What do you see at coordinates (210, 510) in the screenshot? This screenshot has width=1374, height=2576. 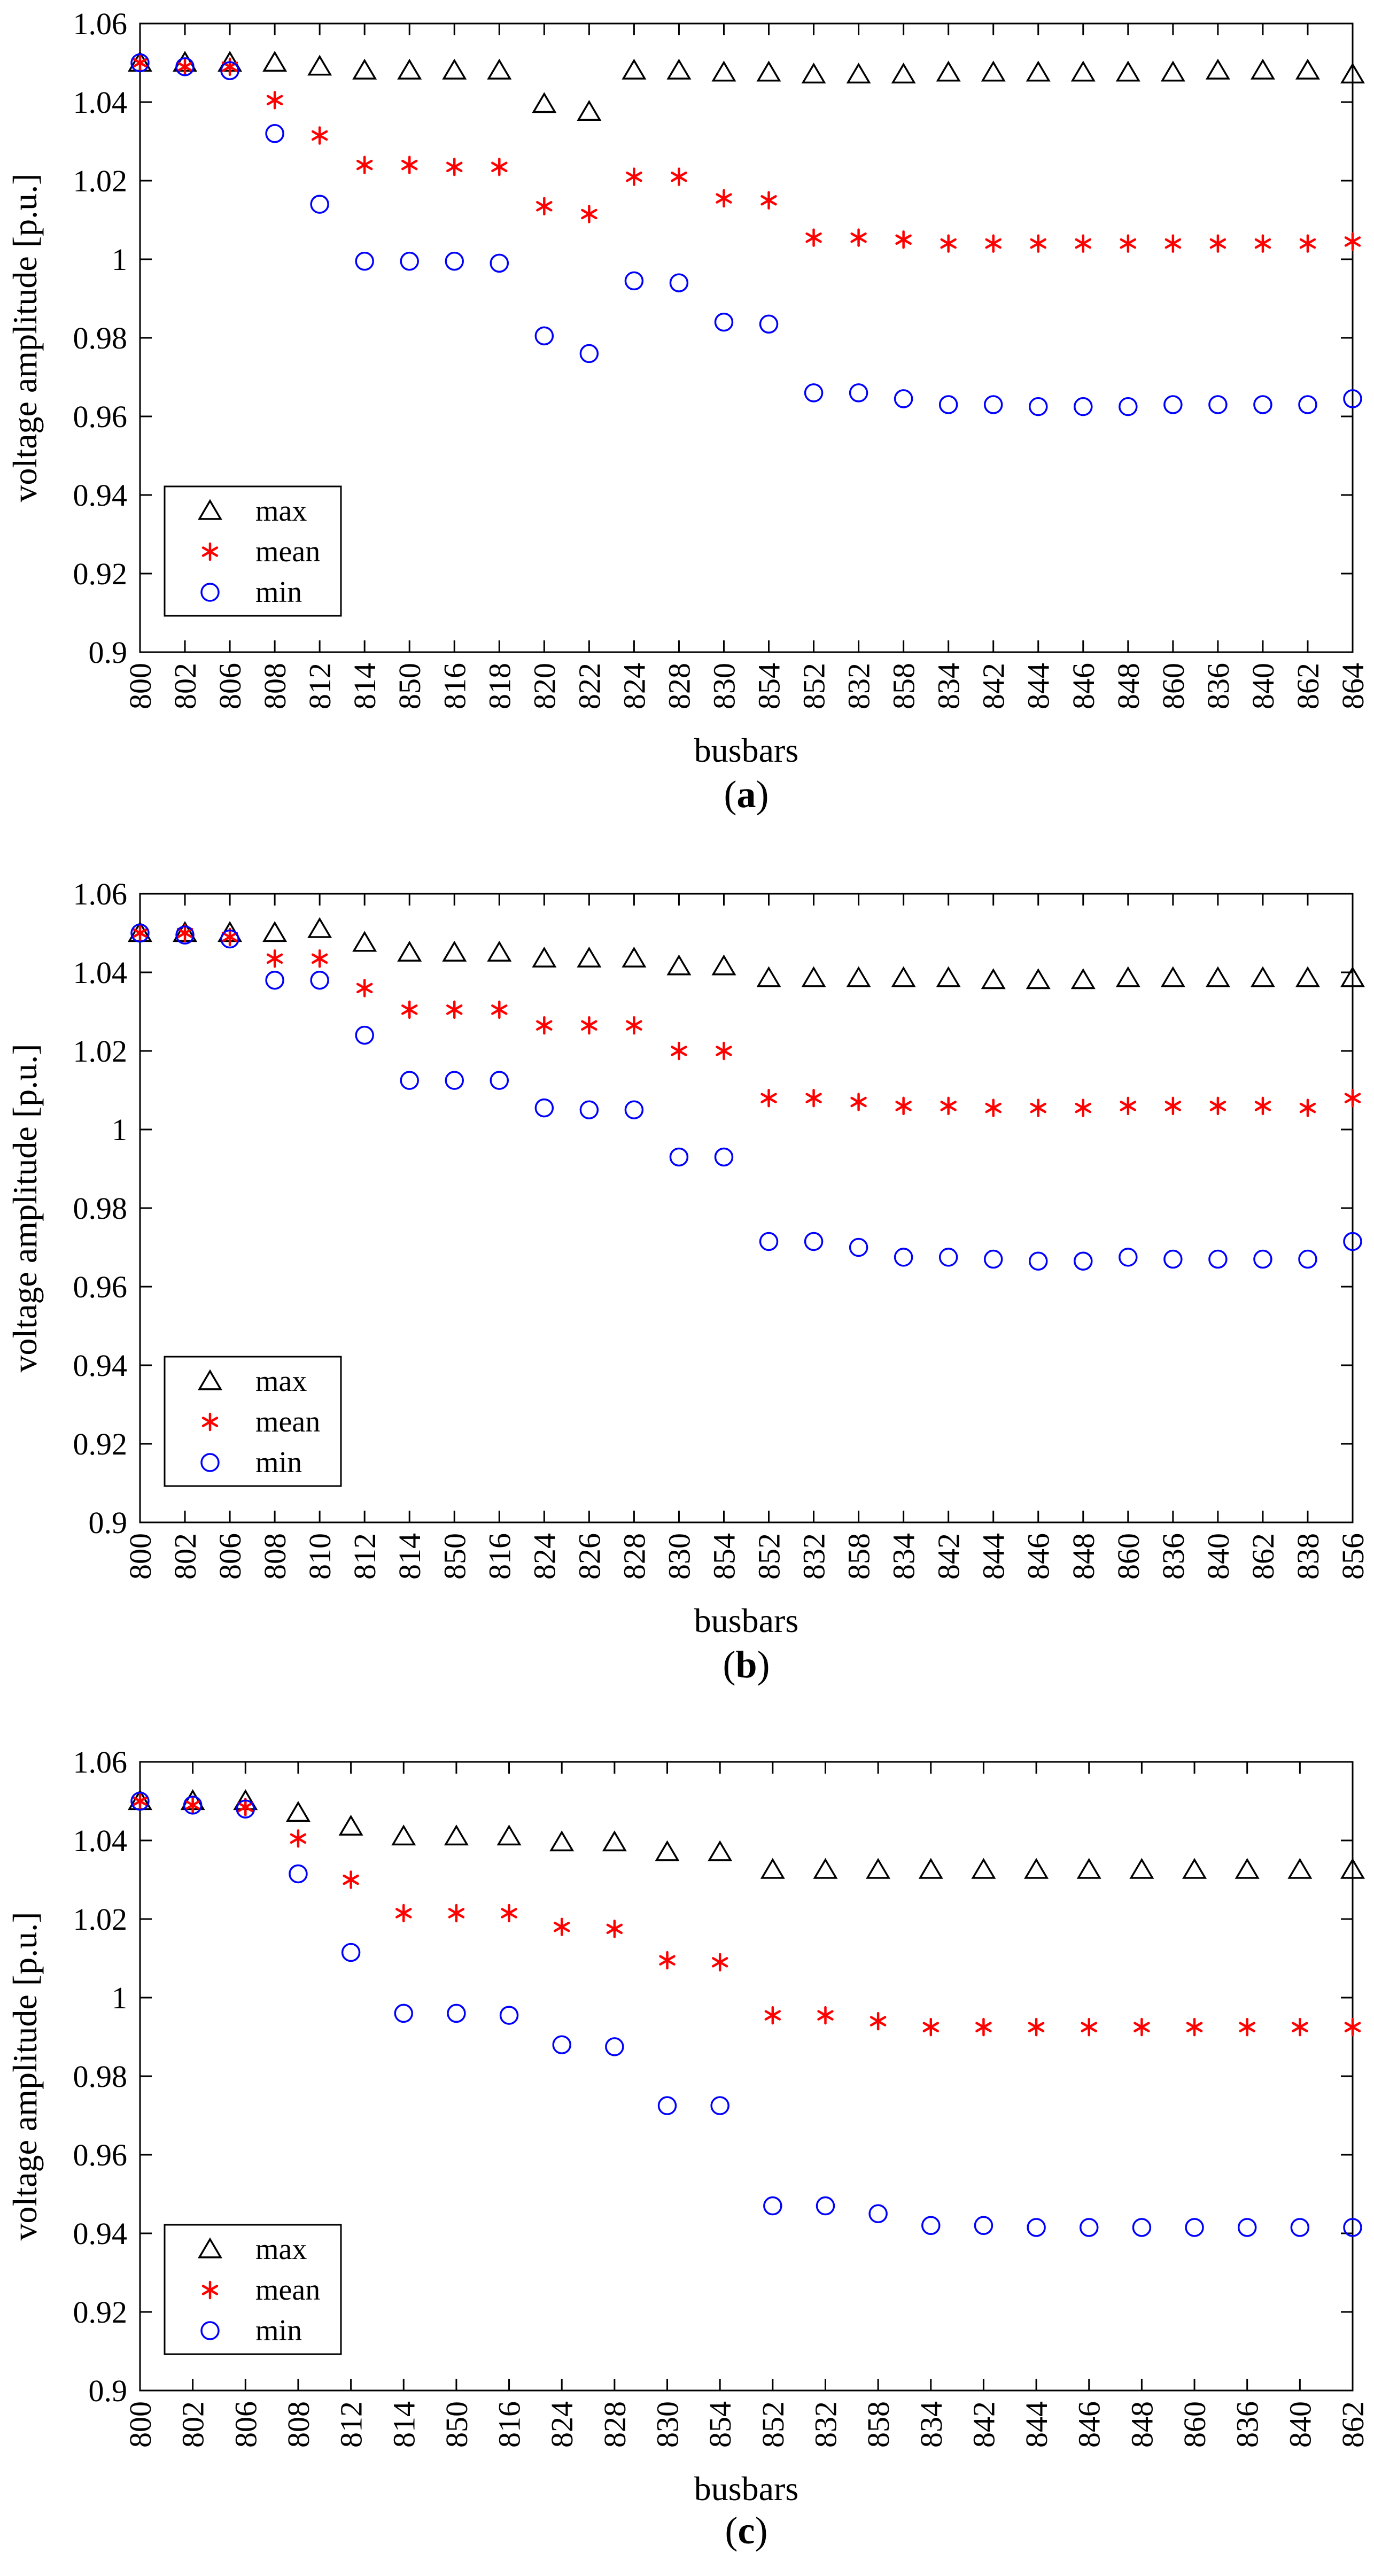 I see `legend-marker-max-shape` at bounding box center [210, 510].